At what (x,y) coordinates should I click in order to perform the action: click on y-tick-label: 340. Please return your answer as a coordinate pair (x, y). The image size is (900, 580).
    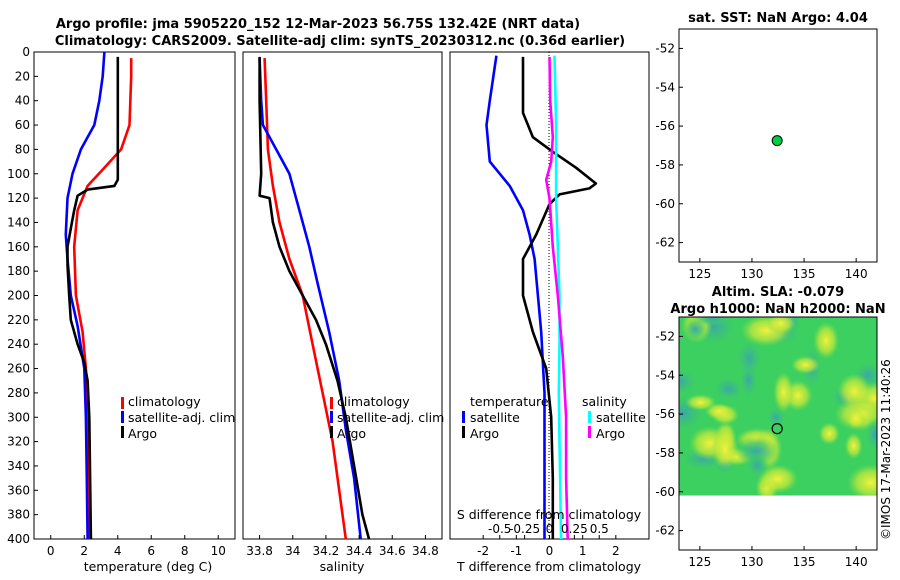
    Looking at the image, I should click on (18, 466).